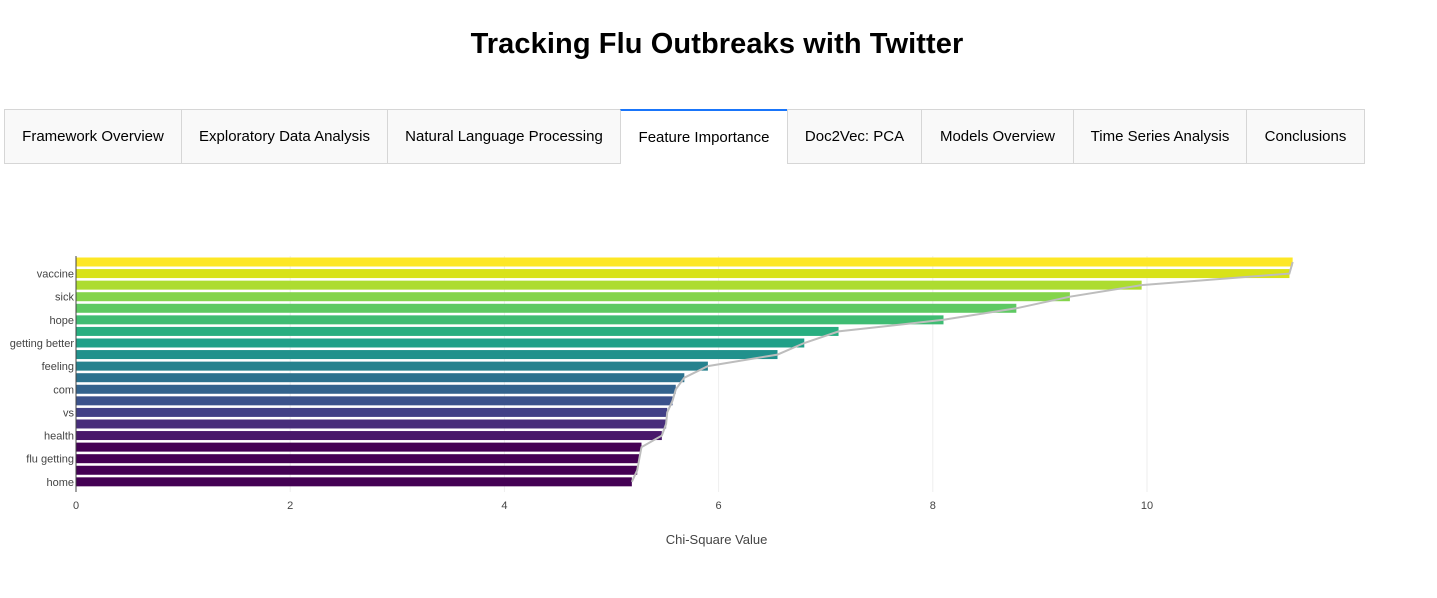 Image resolution: width=1437 pixels, height=598 pixels. I want to click on tab-time-series-analysis: Time Series Analysis, so click(1159, 136).